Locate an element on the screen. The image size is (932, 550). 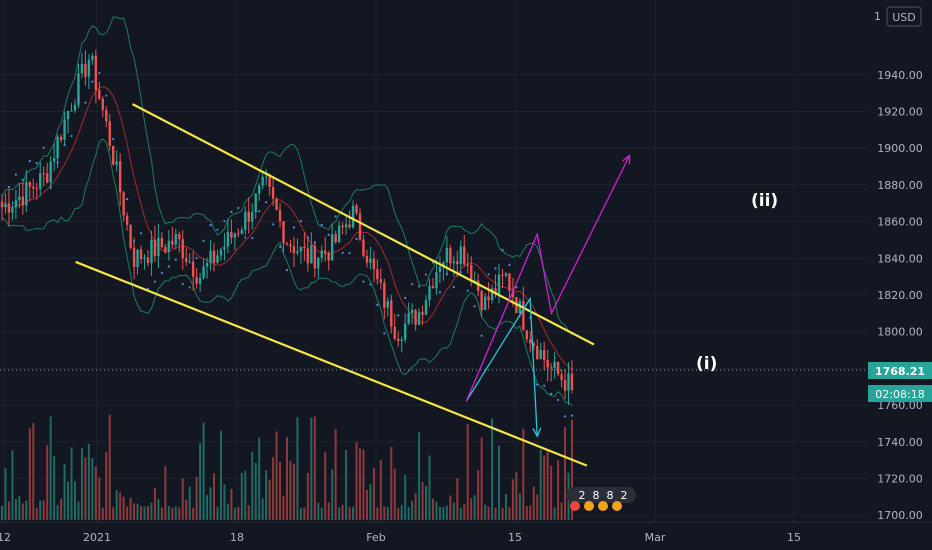
price-tick-label: 1700.00 is located at coordinates (900, 515).